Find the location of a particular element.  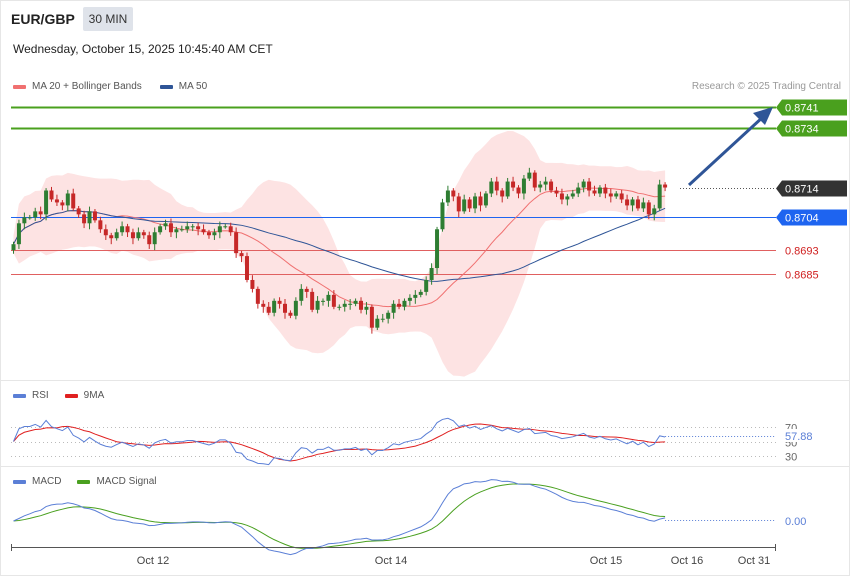

x-tick-label: Oct 12 is located at coordinates (153, 561).